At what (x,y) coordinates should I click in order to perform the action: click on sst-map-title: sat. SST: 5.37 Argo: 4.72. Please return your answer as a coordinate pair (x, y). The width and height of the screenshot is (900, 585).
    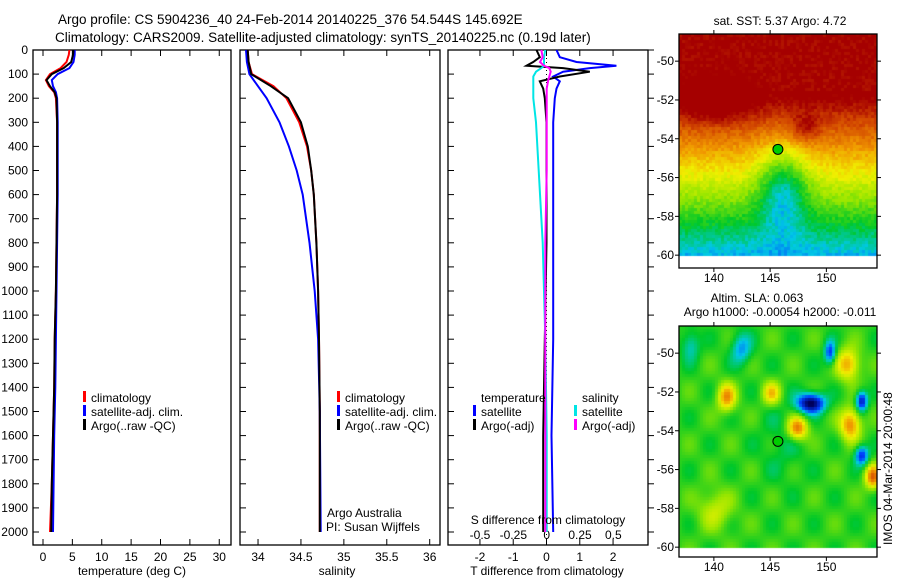
    Looking at the image, I should click on (780, 21).